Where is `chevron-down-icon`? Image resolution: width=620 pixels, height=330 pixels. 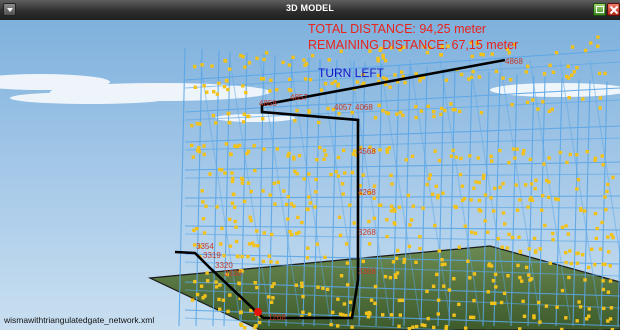
chevron-down-icon is located at coordinates (9, 9).